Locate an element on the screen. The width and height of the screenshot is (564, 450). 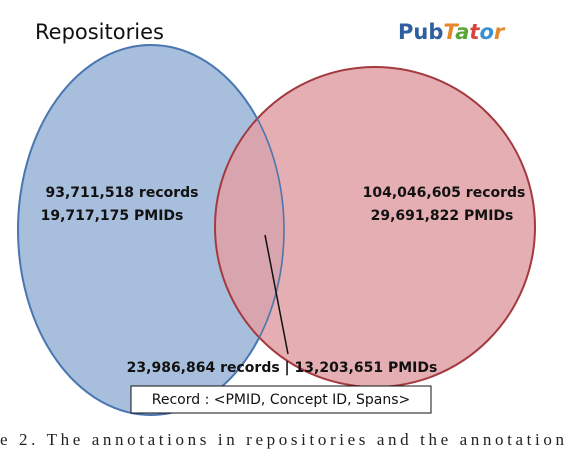
pointer-line is located at coordinates (276, 294).